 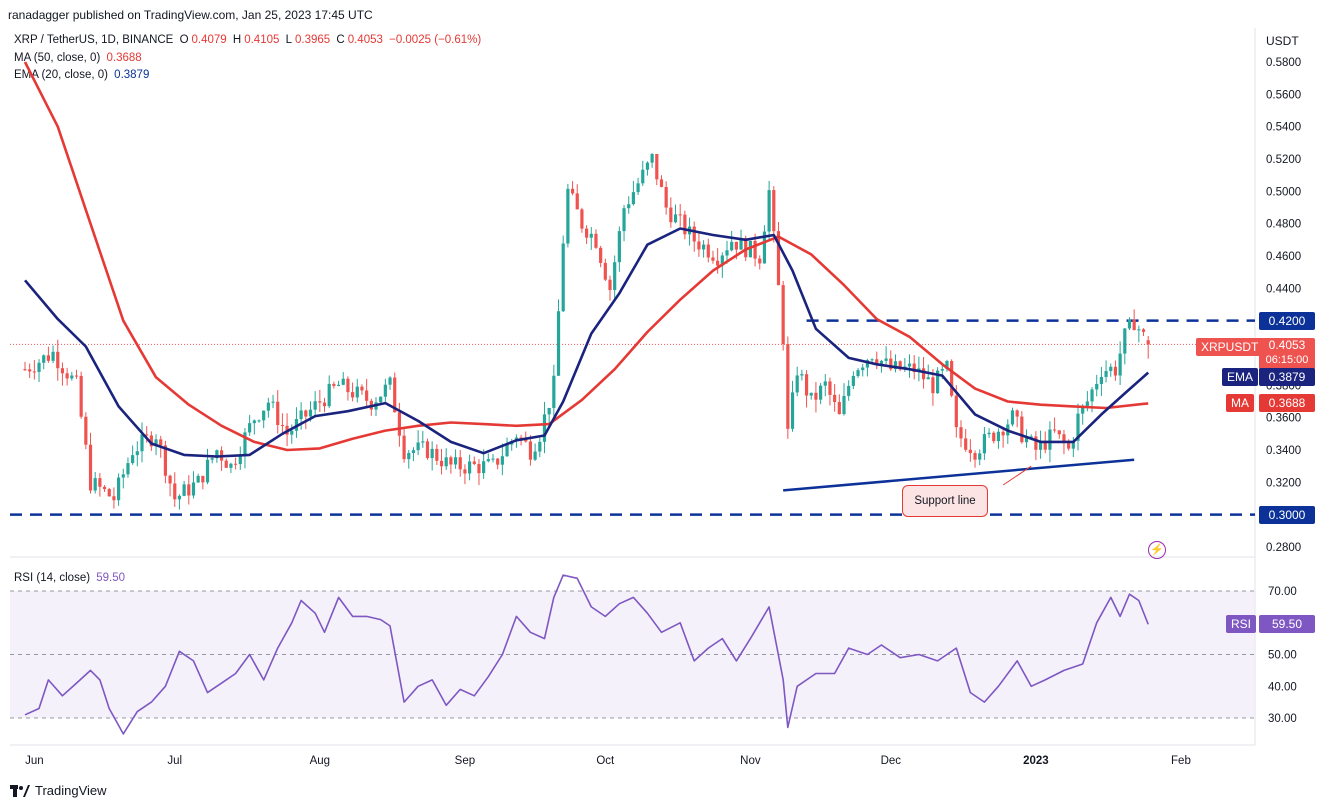 I want to click on ma-legend: MA (50, close, 0) 0.3688, so click(x=79, y=58).